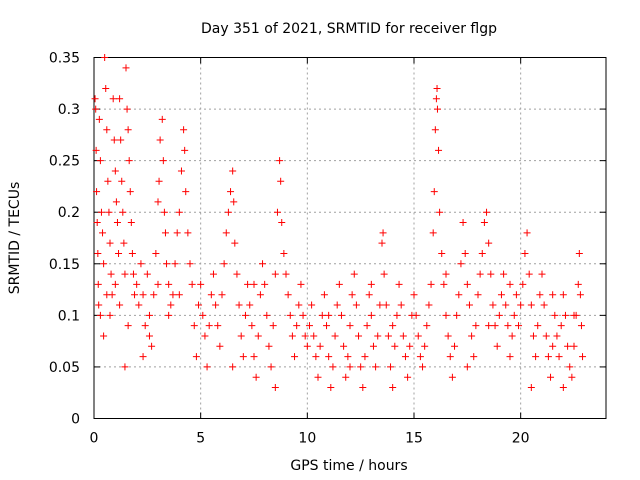 This screenshot has height=480, width=640. What do you see at coordinates (94, 439) in the screenshot?
I see `x-tick-label: 0` at bounding box center [94, 439].